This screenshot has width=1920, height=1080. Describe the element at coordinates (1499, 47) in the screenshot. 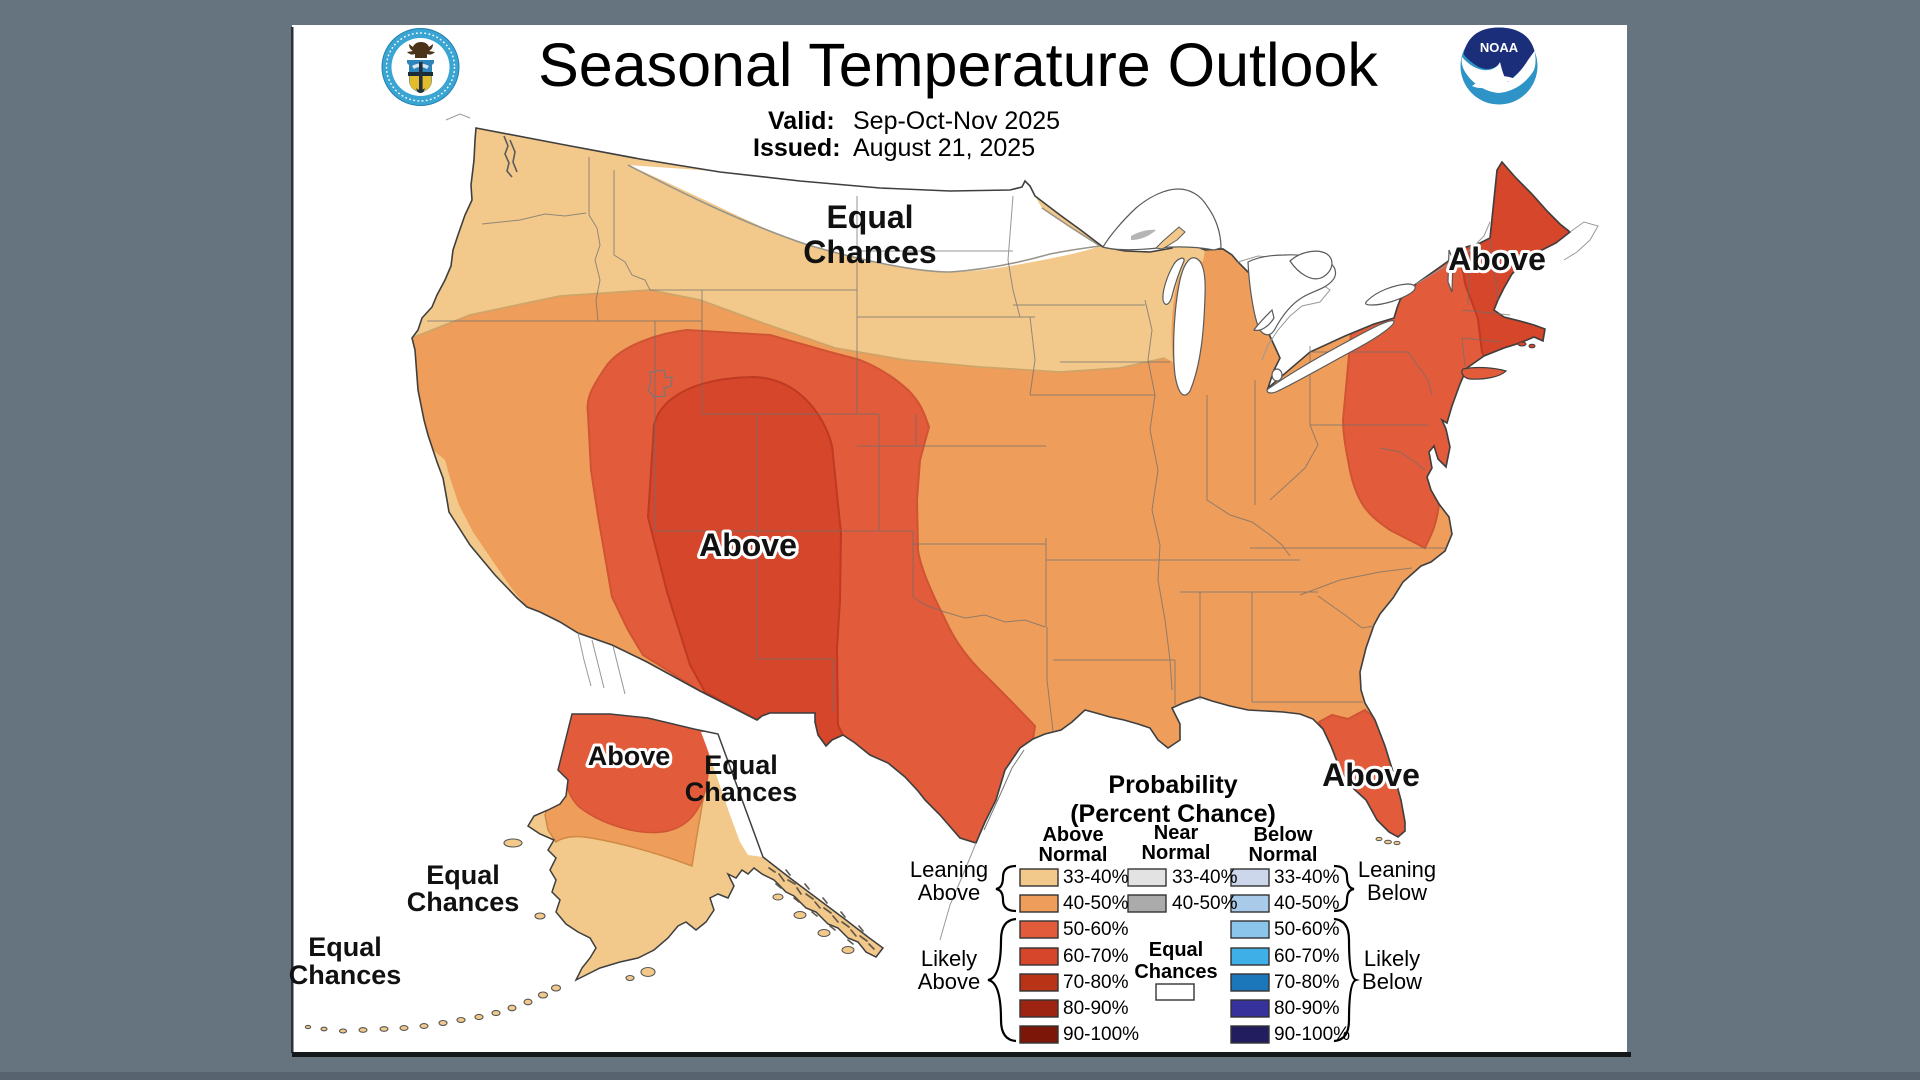

I see `svg-text: NOAA` at that location.